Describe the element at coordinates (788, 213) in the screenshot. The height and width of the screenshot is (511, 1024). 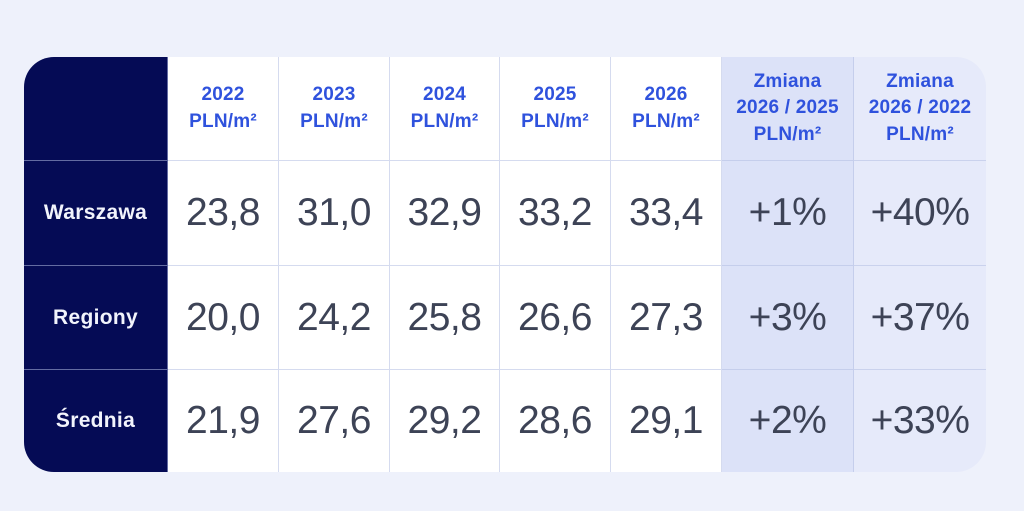
I see `cell-warszawa-change-2026-2025: +1%` at that location.